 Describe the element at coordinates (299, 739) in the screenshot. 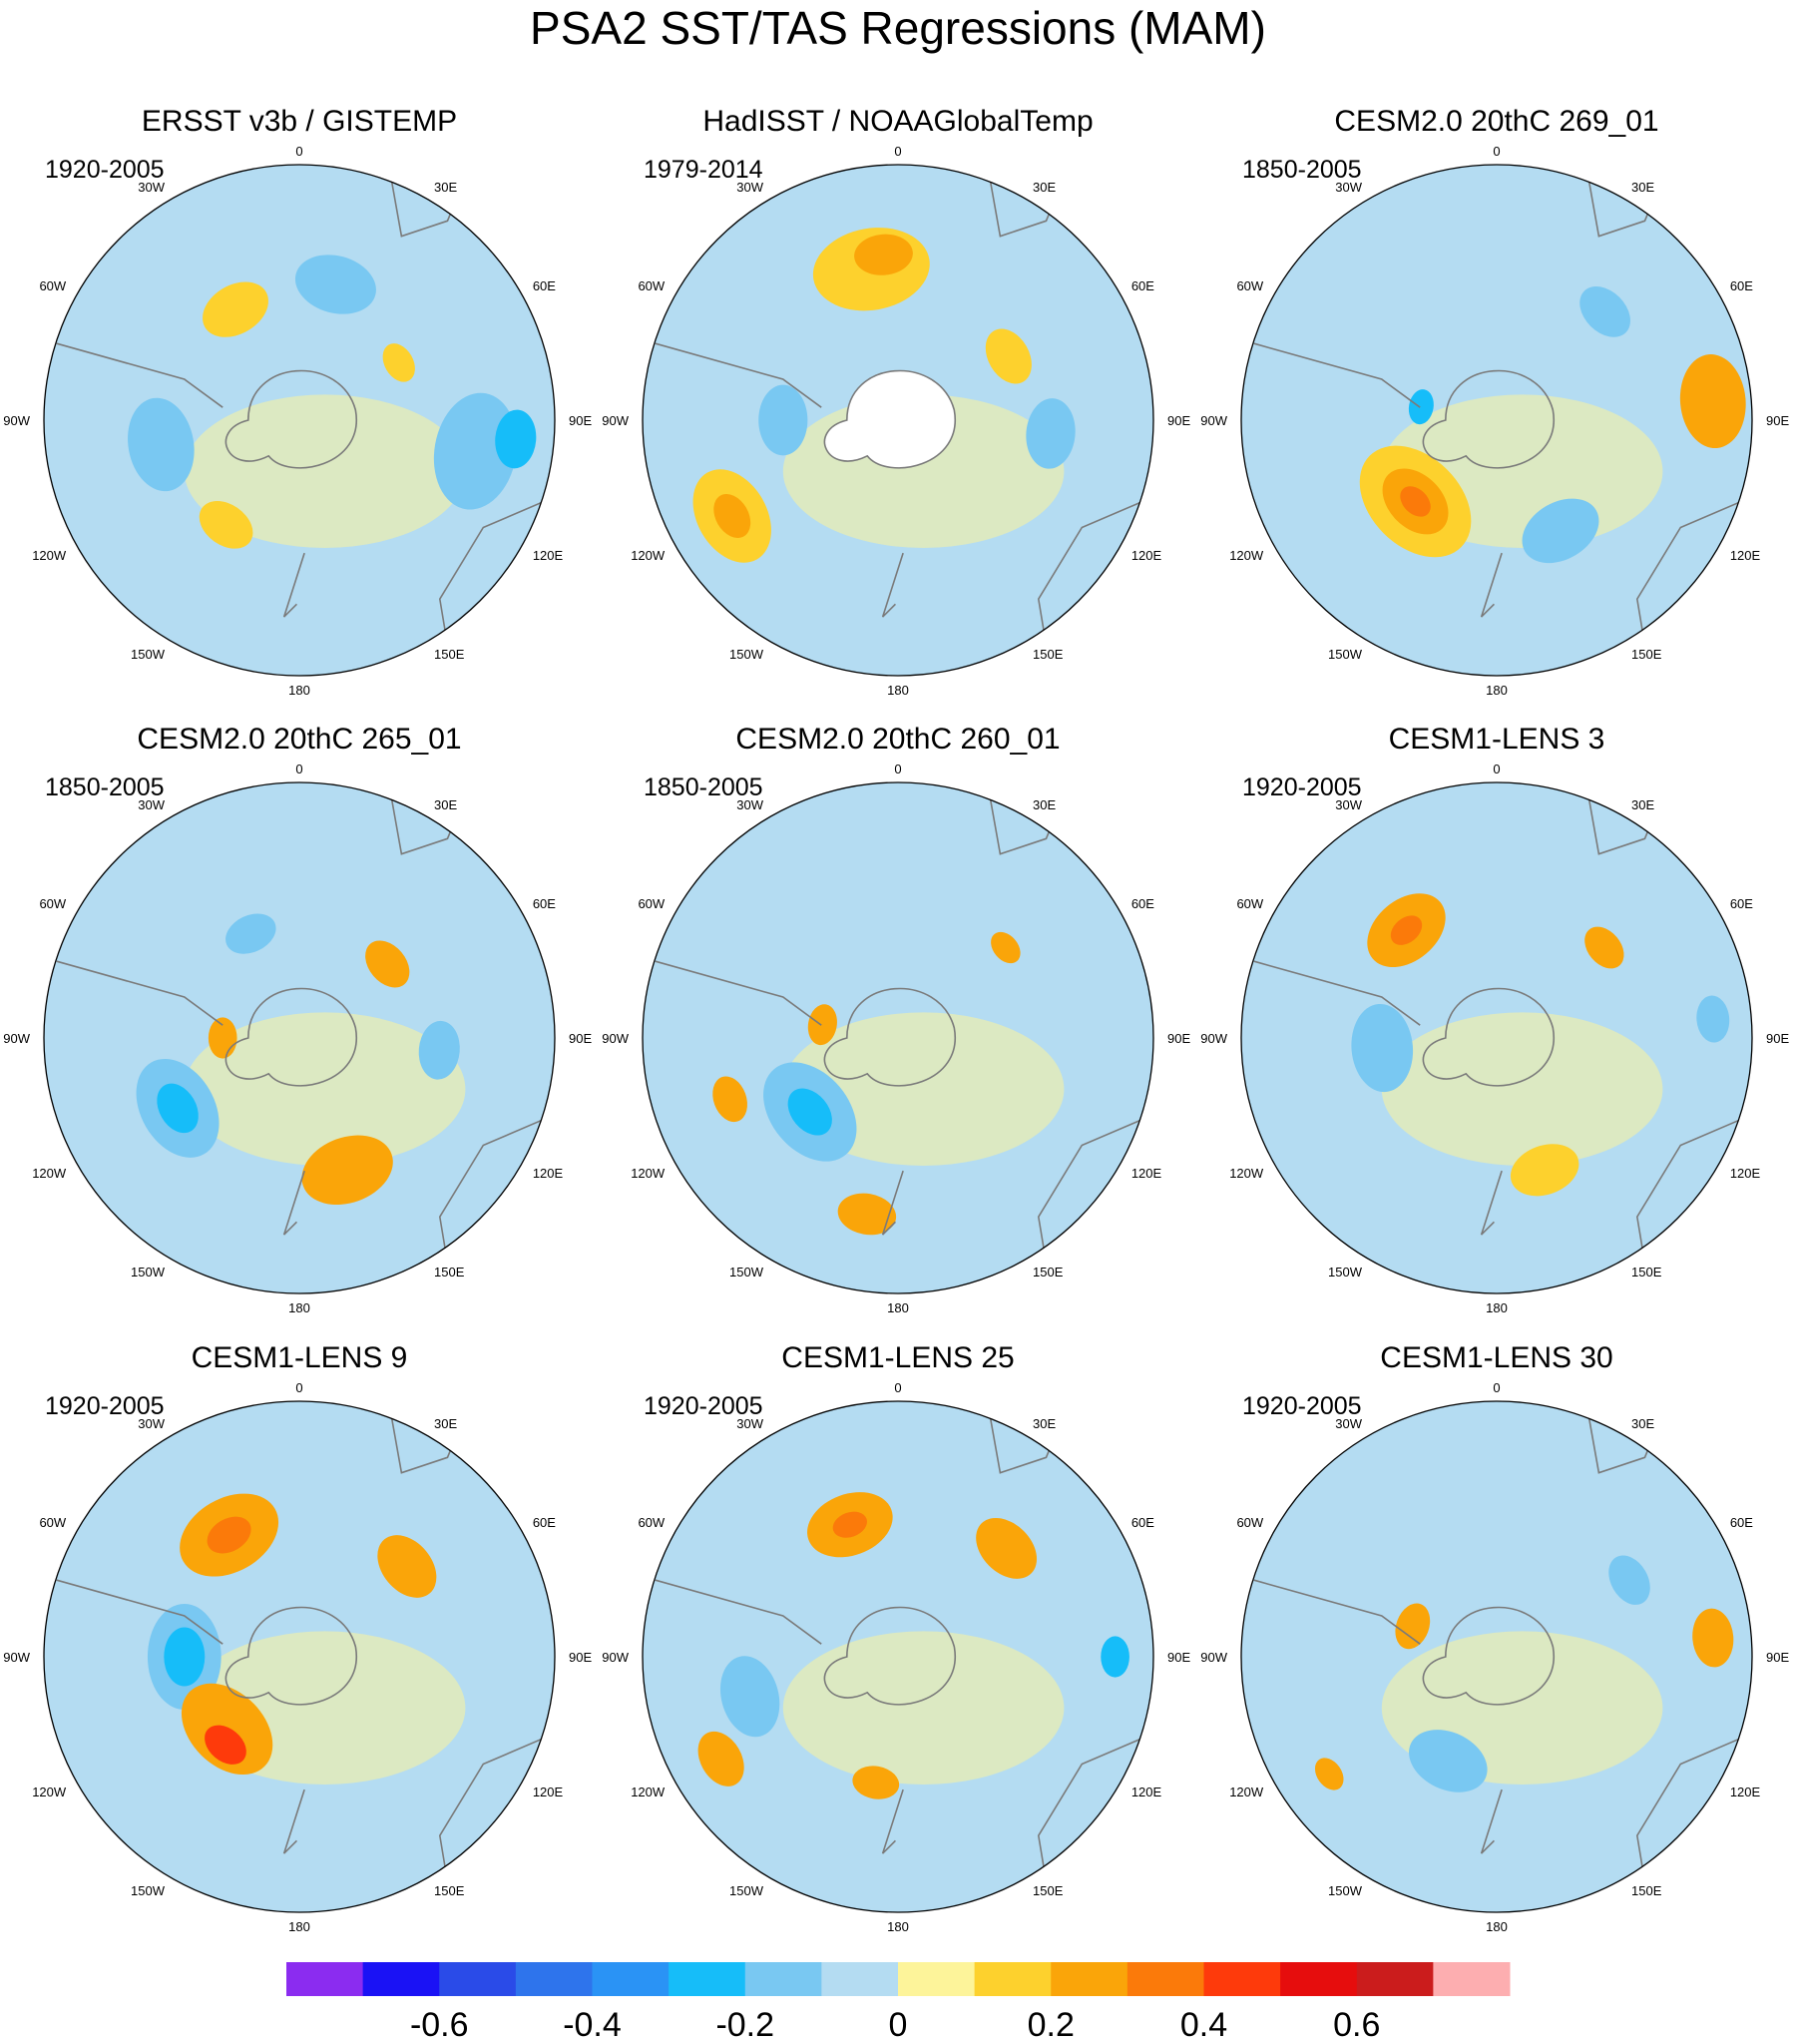

I see `panel-title: CESM2.0 20thC 265_01` at that location.